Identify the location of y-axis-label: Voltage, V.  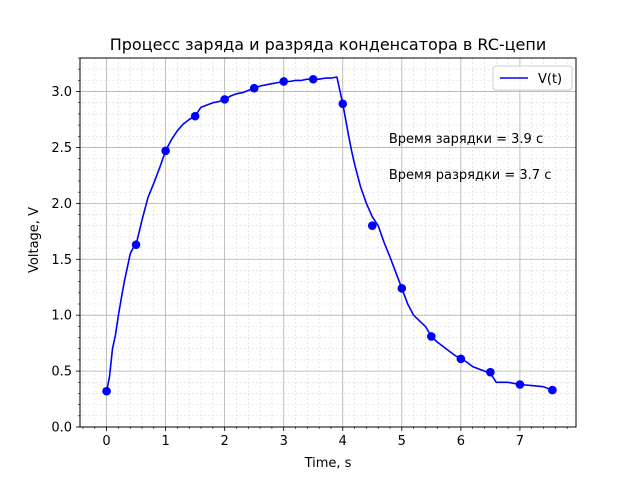
(34, 240).